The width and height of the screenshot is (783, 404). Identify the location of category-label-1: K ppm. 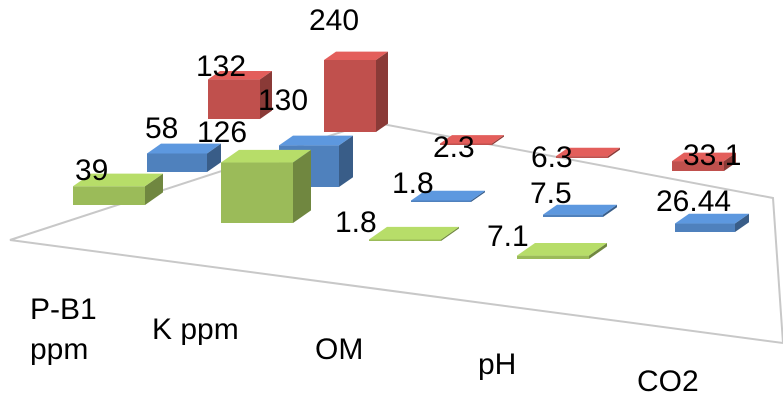
(195, 329).